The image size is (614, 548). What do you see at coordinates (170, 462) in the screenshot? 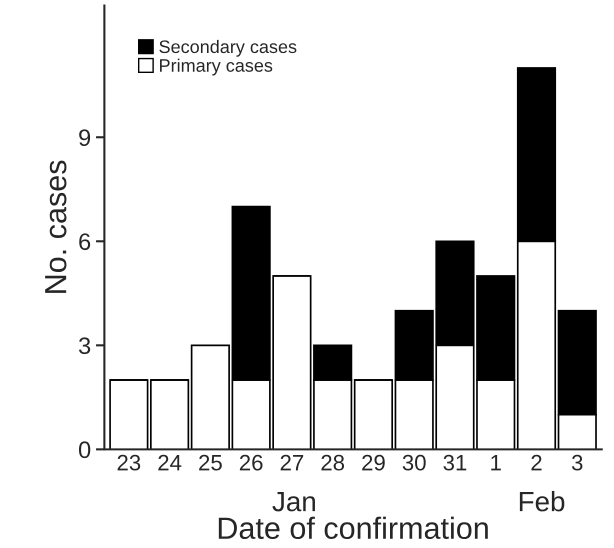
I see `x-tick-label: 24` at bounding box center [170, 462].